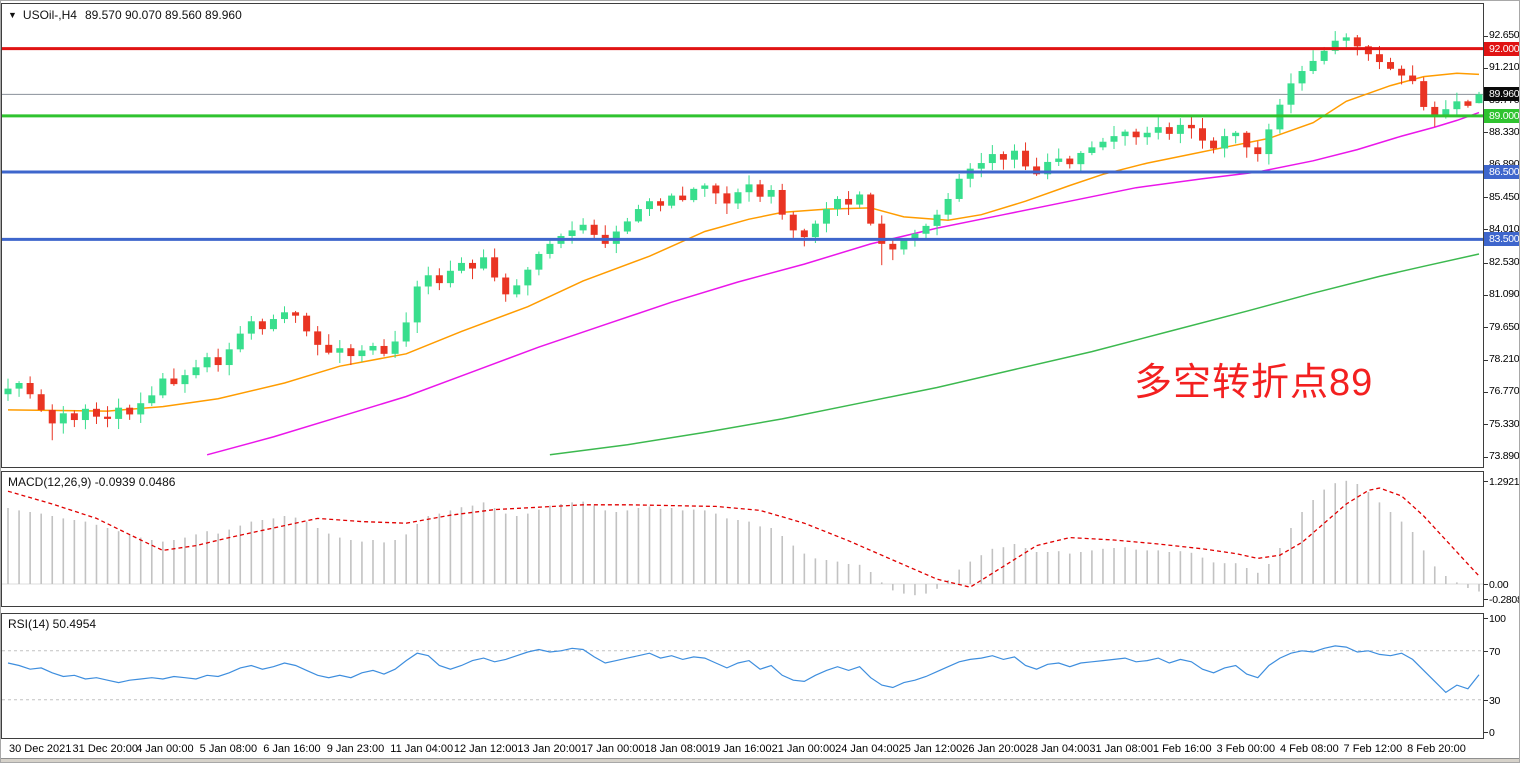 The width and height of the screenshot is (1520, 763). Describe the element at coordinates (485, 749) in the screenshot. I see `date-label: 12 Jan 12:00` at that location.